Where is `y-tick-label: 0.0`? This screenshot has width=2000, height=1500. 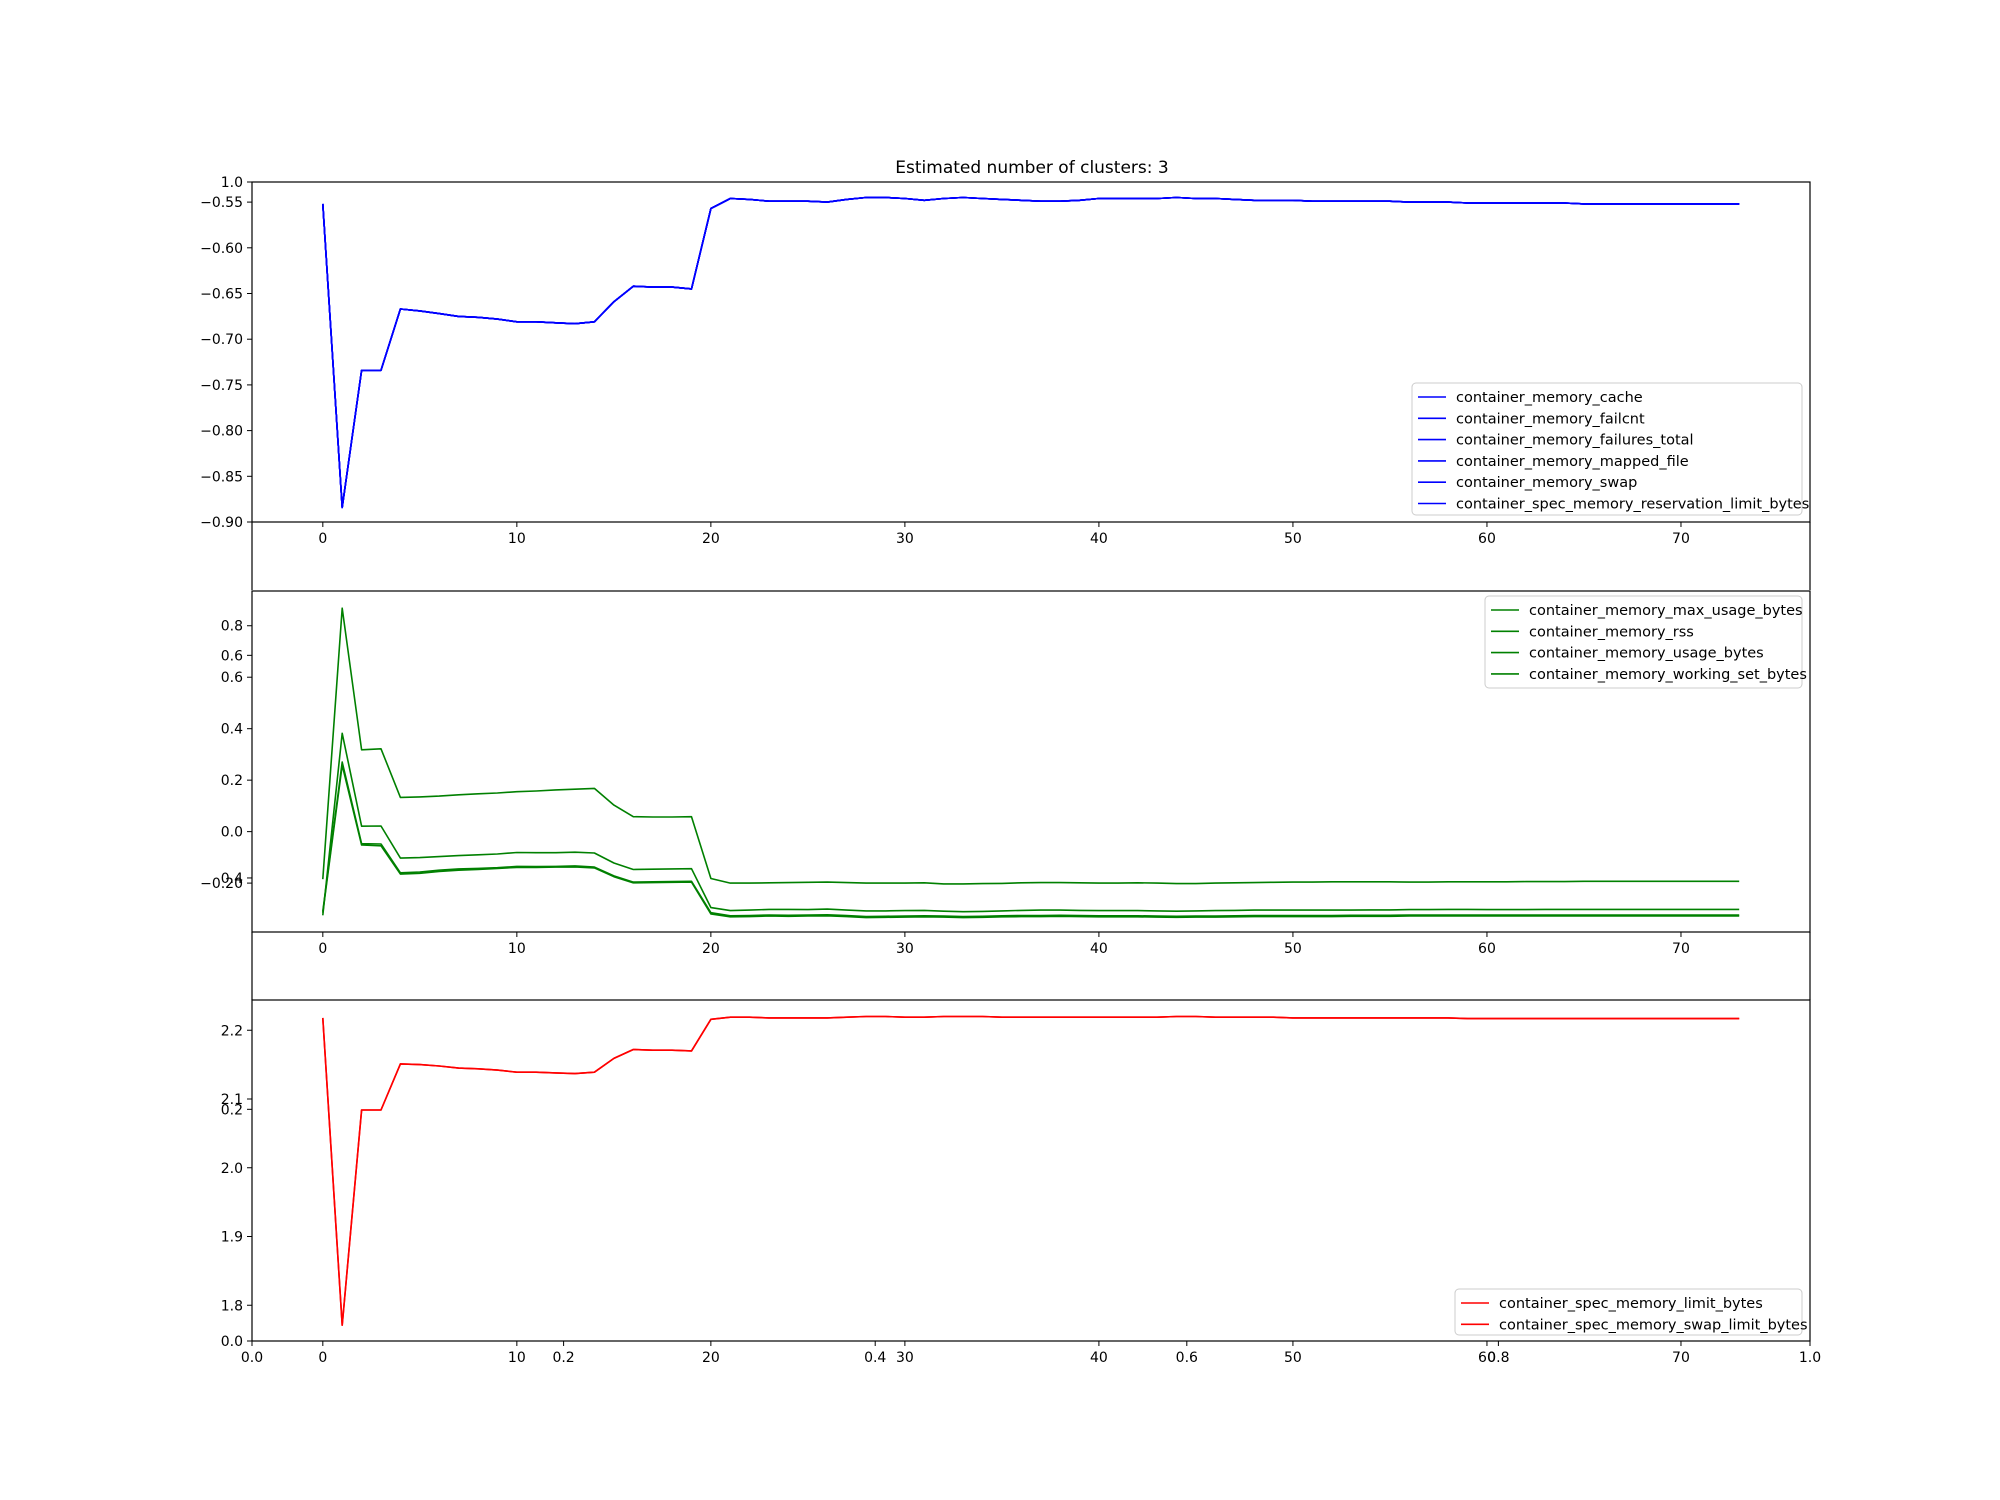
y-tick-label: 0.0 is located at coordinates (232, 833).